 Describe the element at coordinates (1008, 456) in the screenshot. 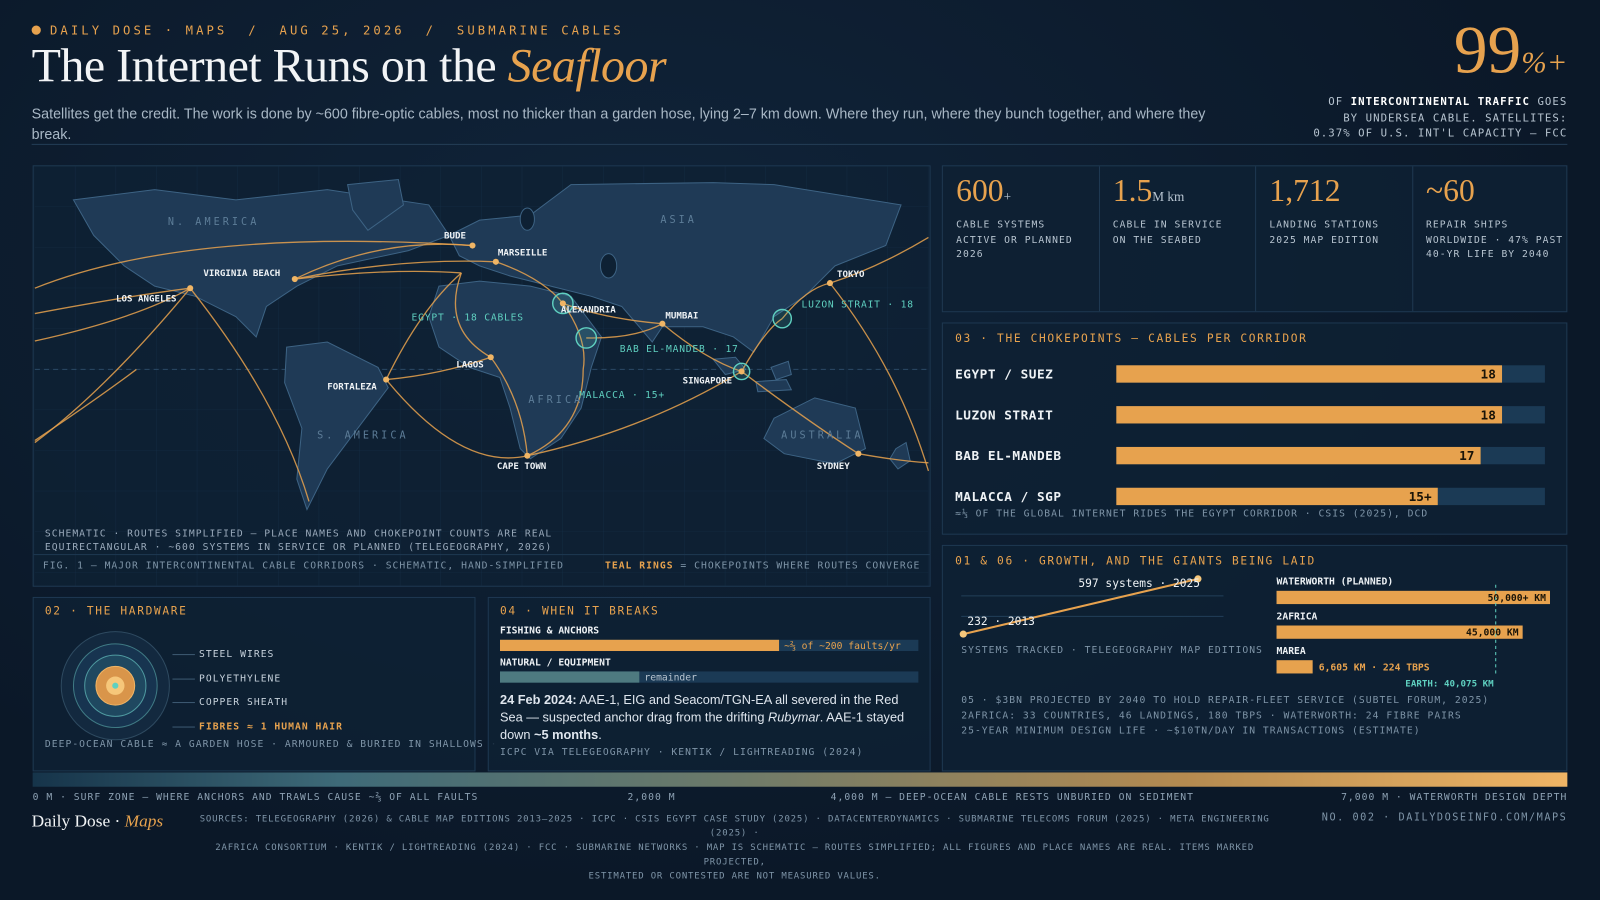

I see `category-label: BAB EL-MANDEB` at that location.